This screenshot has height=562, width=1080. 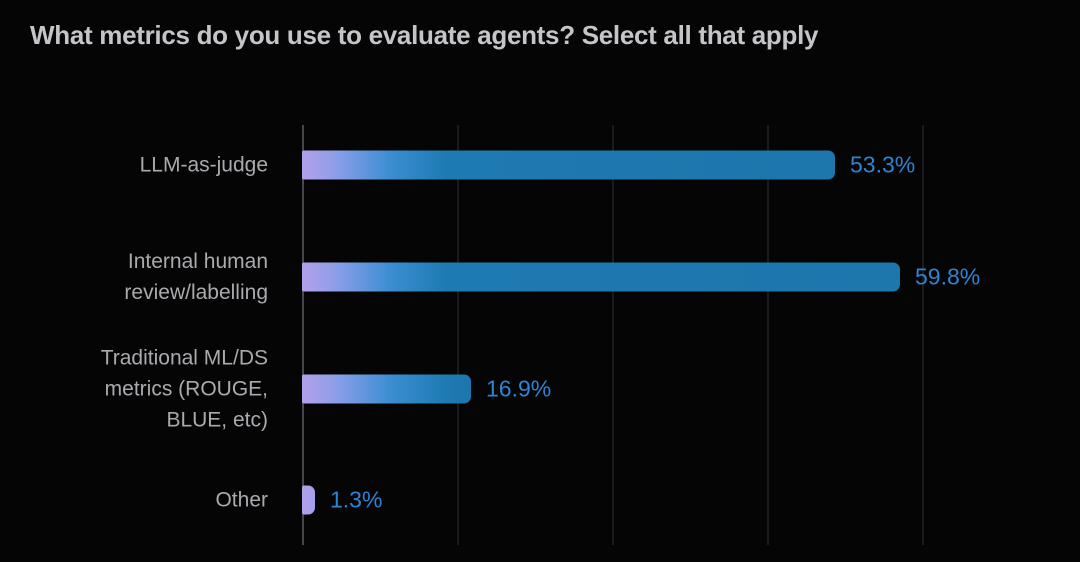 What do you see at coordinates (883, 164) in the screenshot?
I see `value-label: 53.3%` at bounding box center [883, 164].